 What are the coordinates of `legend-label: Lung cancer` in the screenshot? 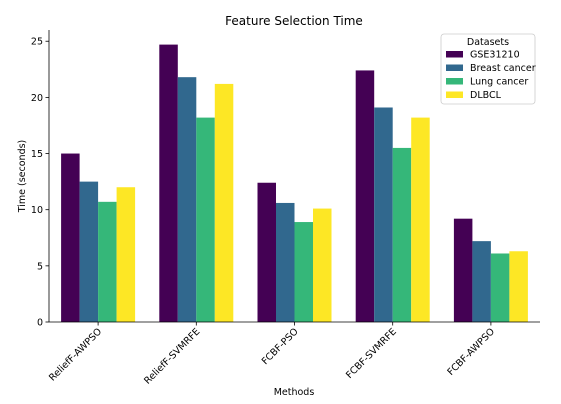 It's located at (499, 82).